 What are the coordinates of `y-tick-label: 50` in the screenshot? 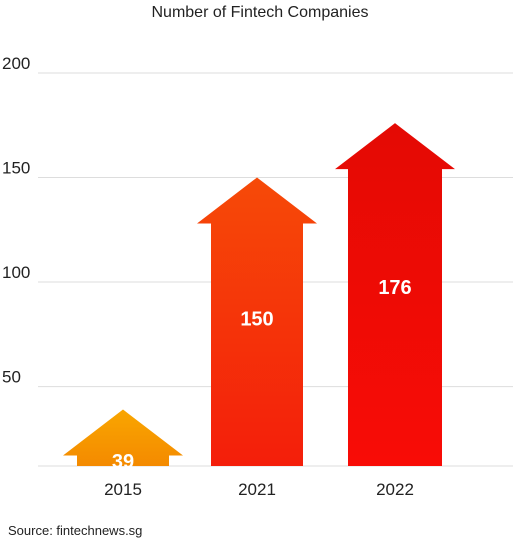 It's located at (11, 377).